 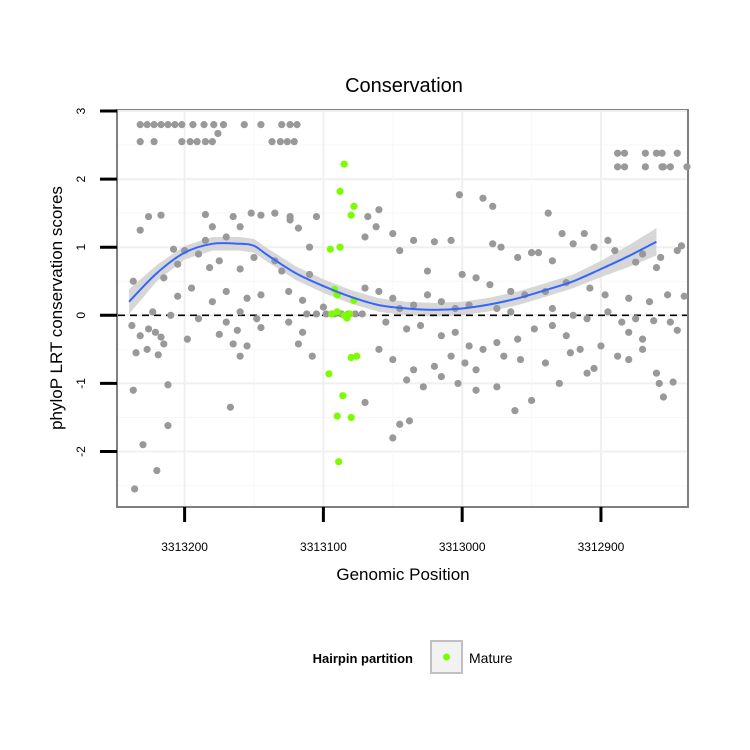 I want to click on y-tick-label: 2, so click(x=81, y=178).